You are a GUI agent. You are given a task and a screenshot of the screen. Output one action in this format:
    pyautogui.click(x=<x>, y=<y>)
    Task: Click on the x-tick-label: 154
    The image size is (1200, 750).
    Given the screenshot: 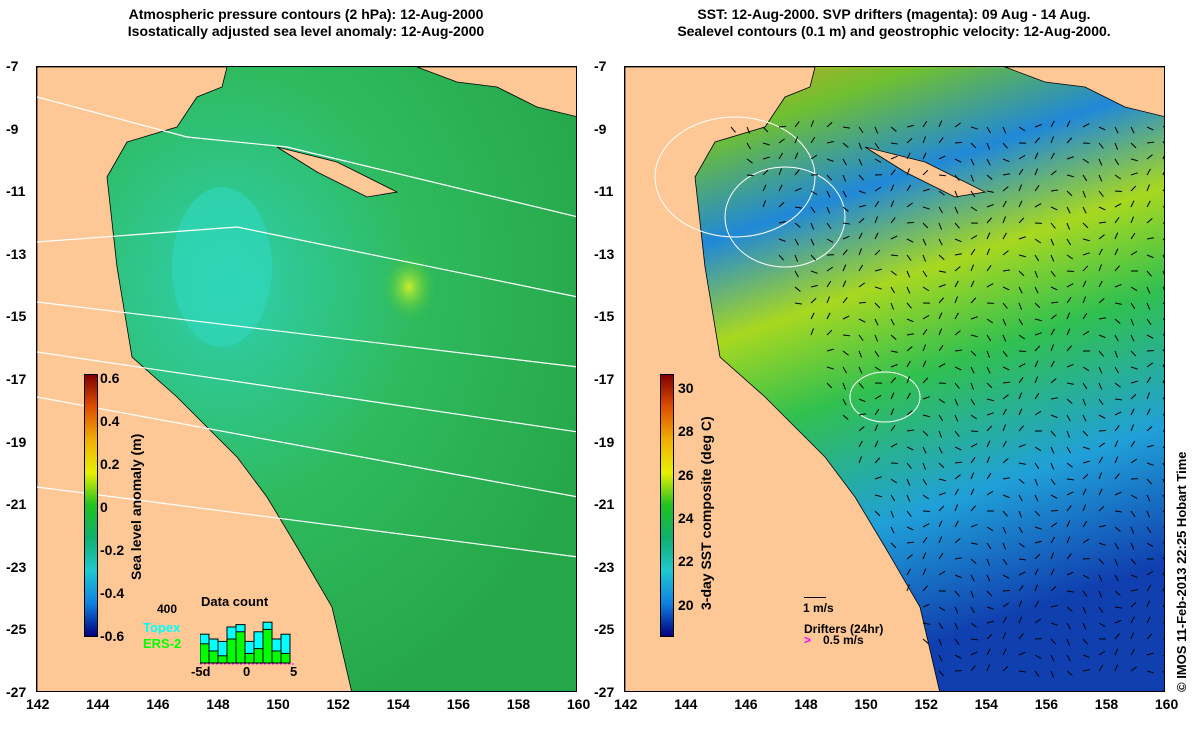 What is the action you would take?
    pyautogui.click(x=398, y=704)
    